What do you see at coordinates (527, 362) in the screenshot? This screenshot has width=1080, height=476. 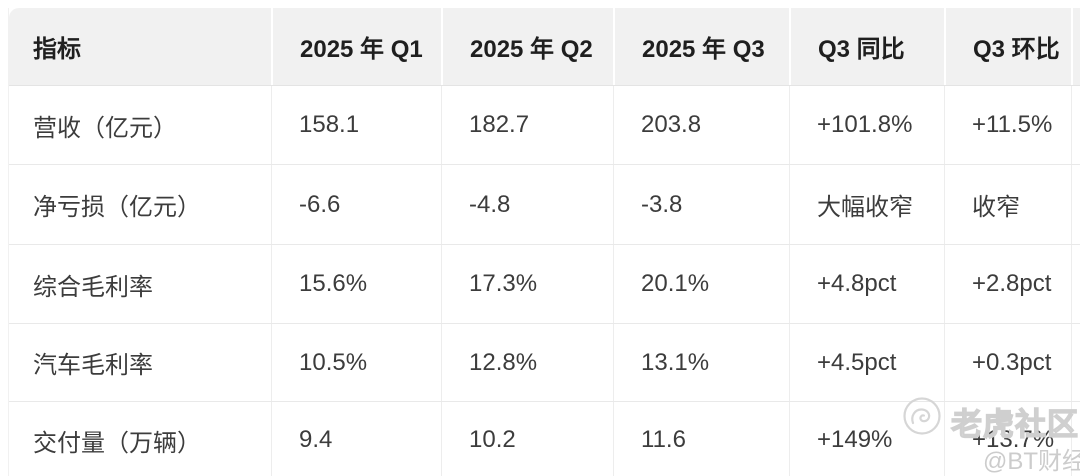 I see `cell-value: 12.8%` at bounding box center [527, 362].